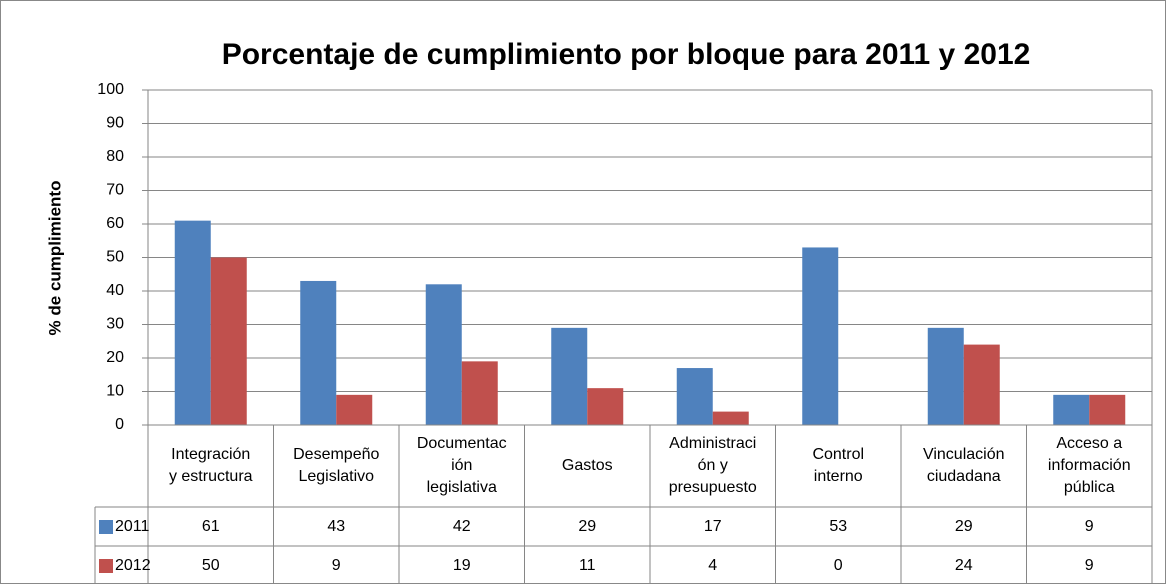 This screenshot has height=584, width=1166. Describe the element at coordinates (713, 465) in the screenshot. I see `x-tick-label: Administraci ón y presupuesto` at that location.